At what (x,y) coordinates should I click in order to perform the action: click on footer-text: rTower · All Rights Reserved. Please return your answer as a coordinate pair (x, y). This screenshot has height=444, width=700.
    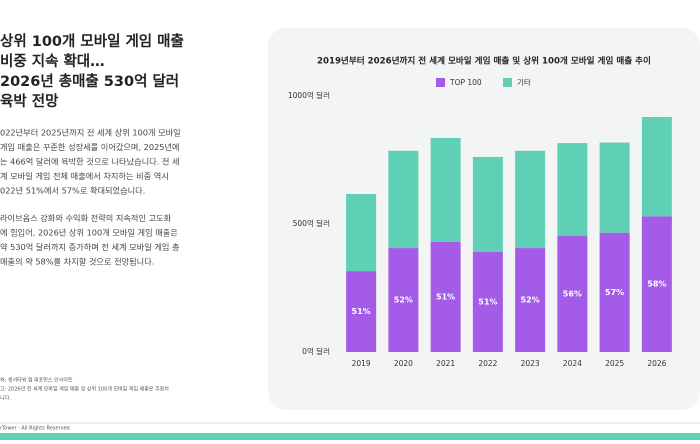
    Looking at the image, I should click on (35, 429).